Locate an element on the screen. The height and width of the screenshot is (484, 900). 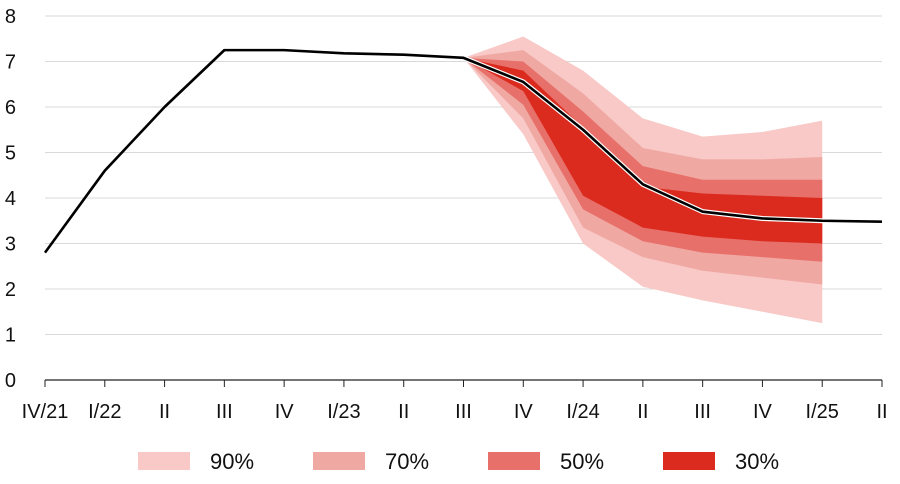
x-tick-label: IV/21 is located at coordinates (45, 412).